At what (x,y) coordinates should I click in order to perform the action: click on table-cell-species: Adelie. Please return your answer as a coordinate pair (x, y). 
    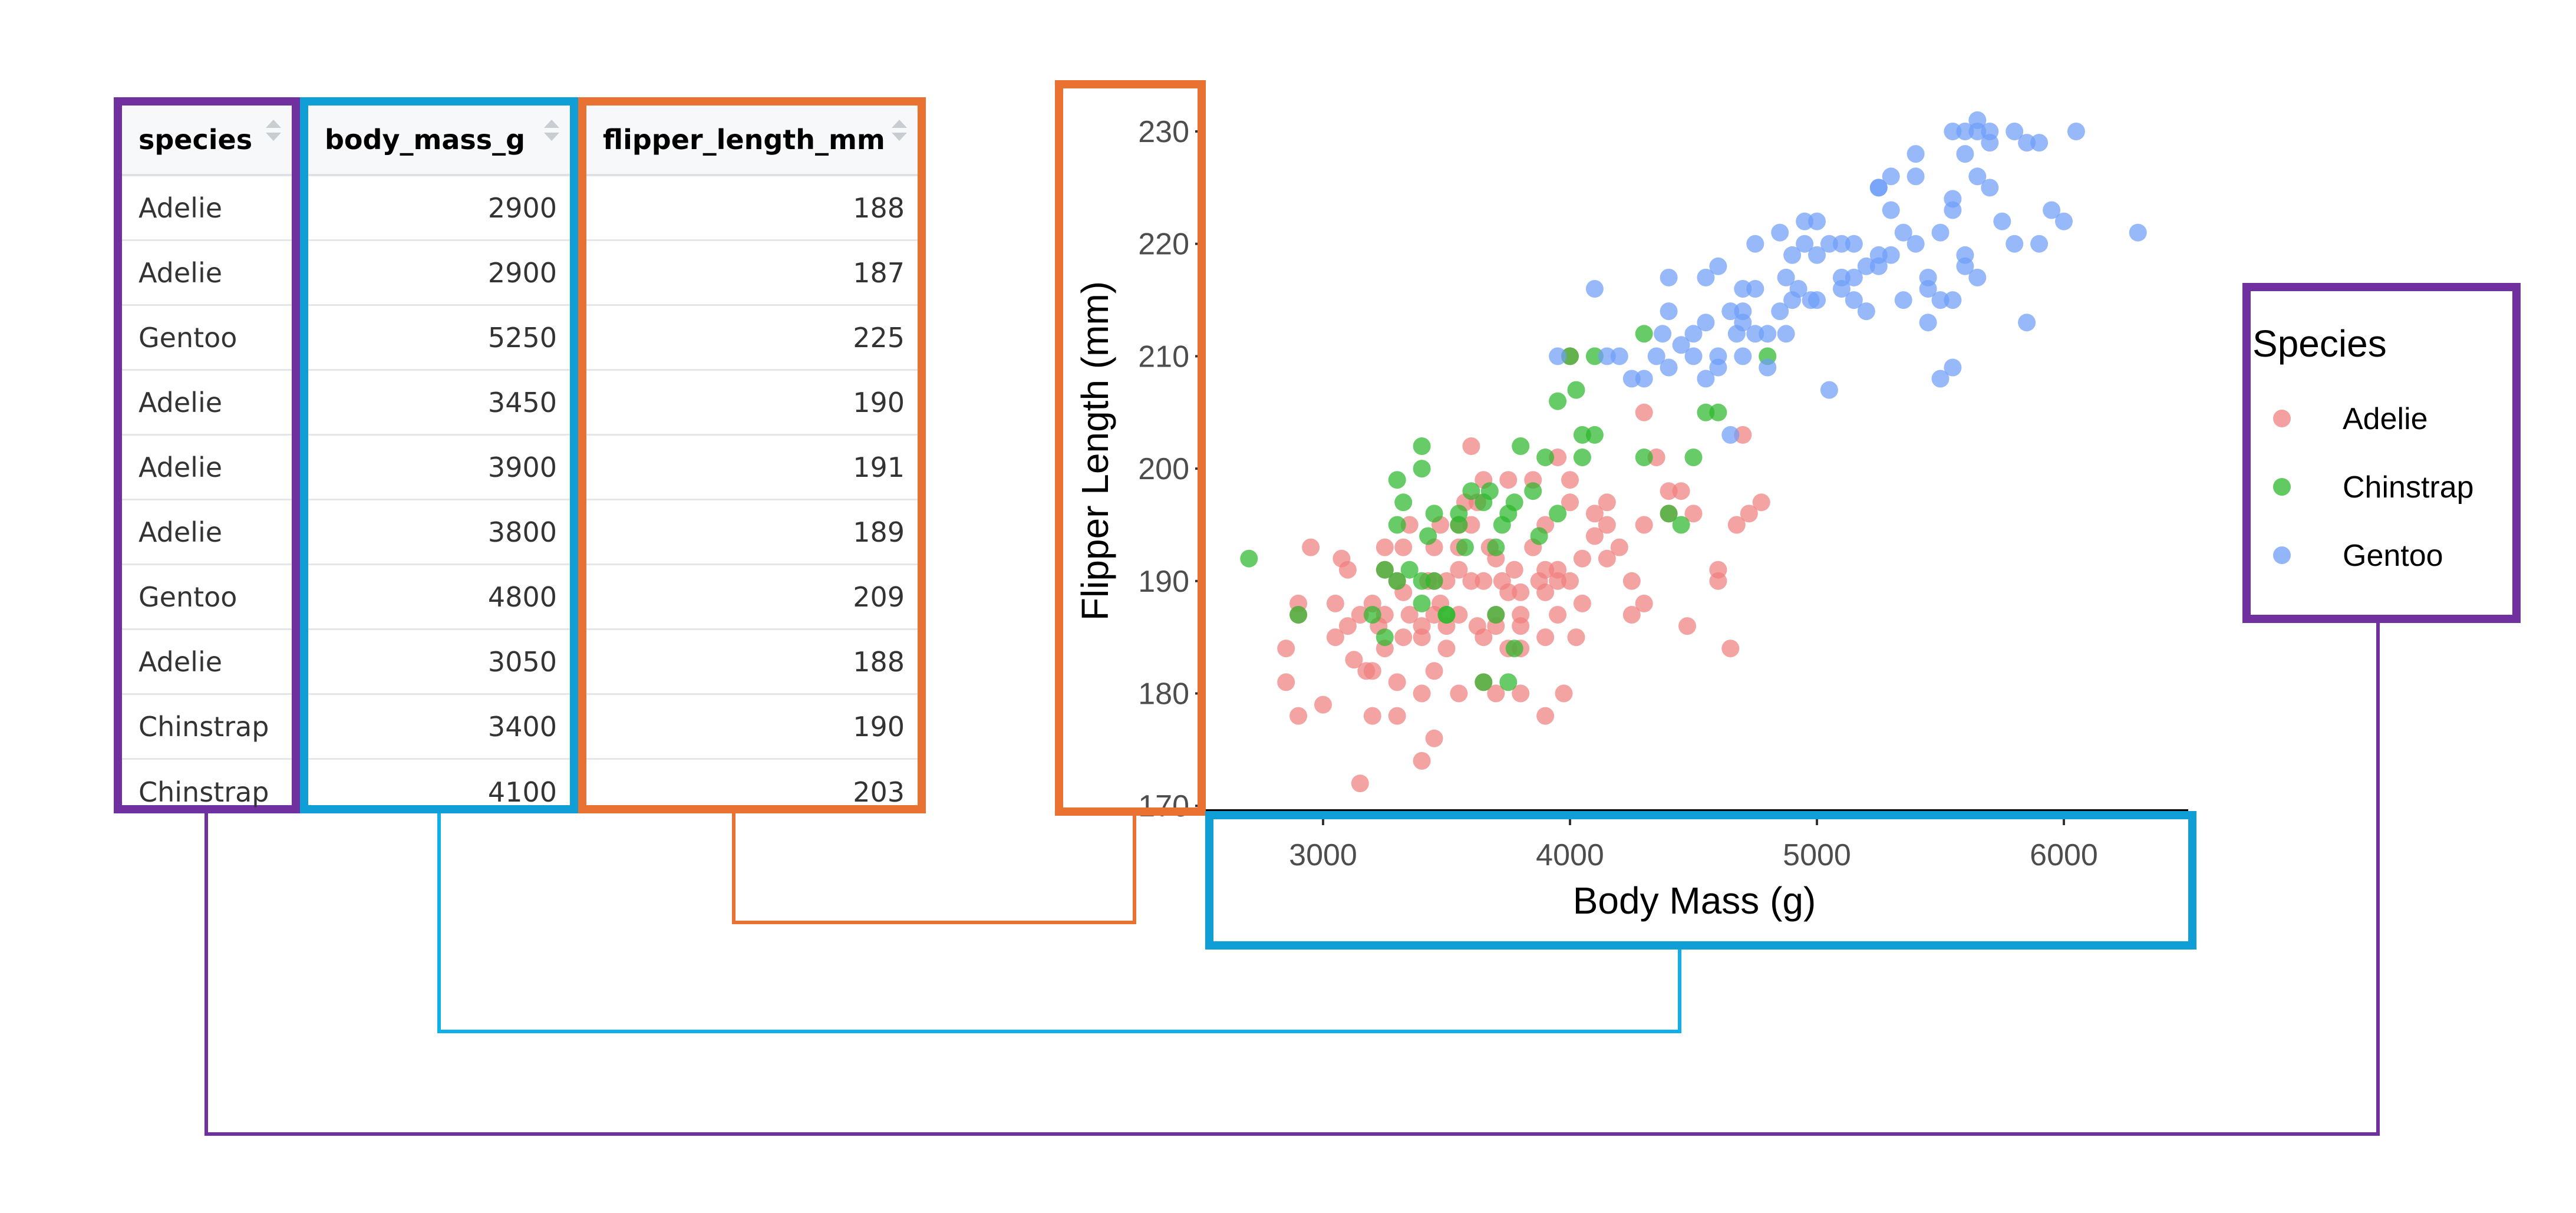
    Looking at the image, I should click on (207, 468).